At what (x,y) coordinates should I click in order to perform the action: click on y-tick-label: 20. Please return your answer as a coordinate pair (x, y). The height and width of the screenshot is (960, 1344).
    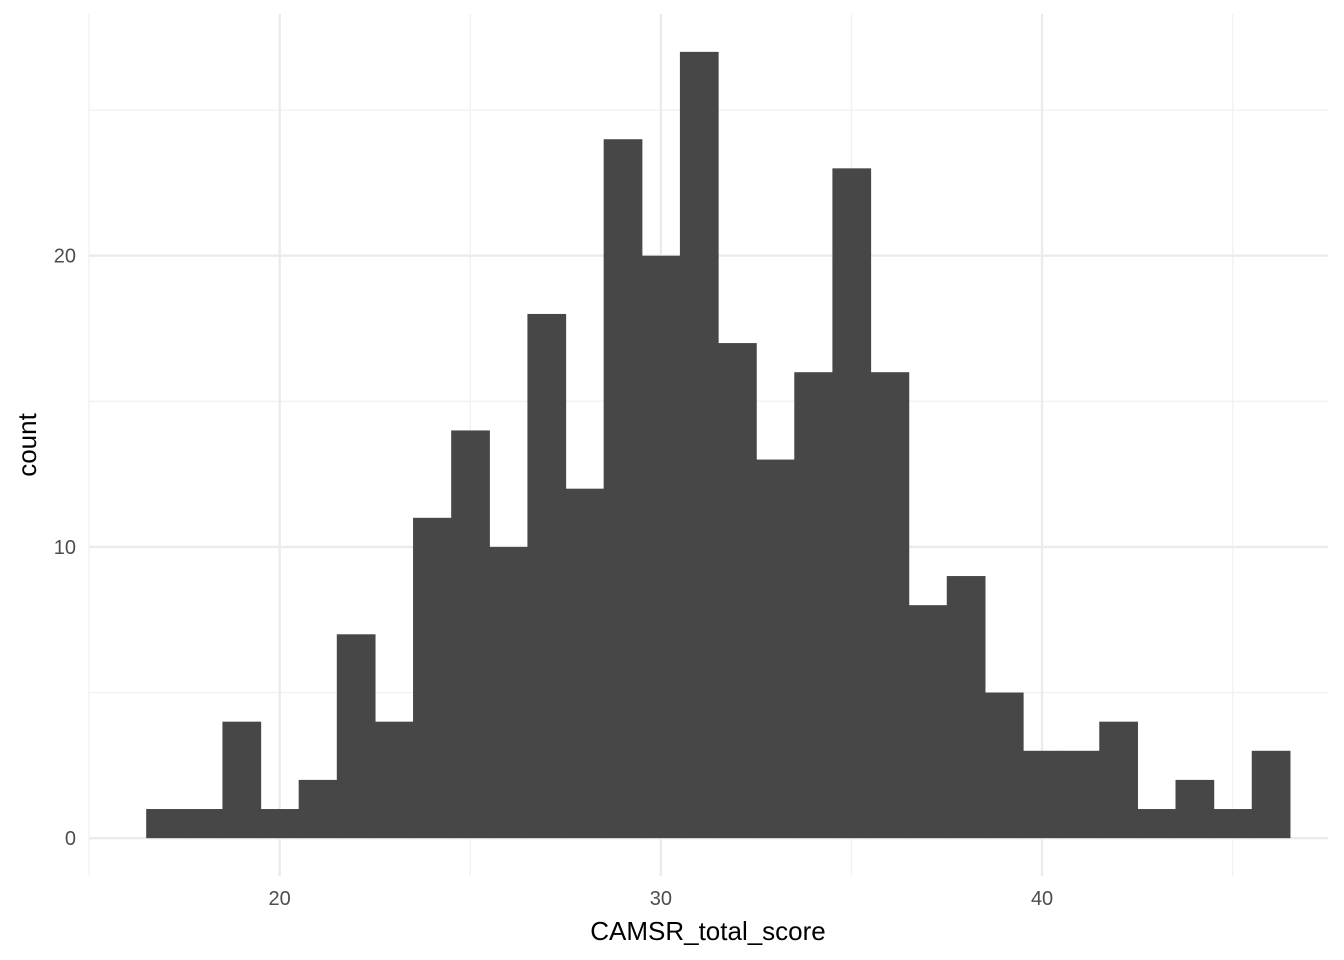
    Looking at the image, I should click on (65, 257).